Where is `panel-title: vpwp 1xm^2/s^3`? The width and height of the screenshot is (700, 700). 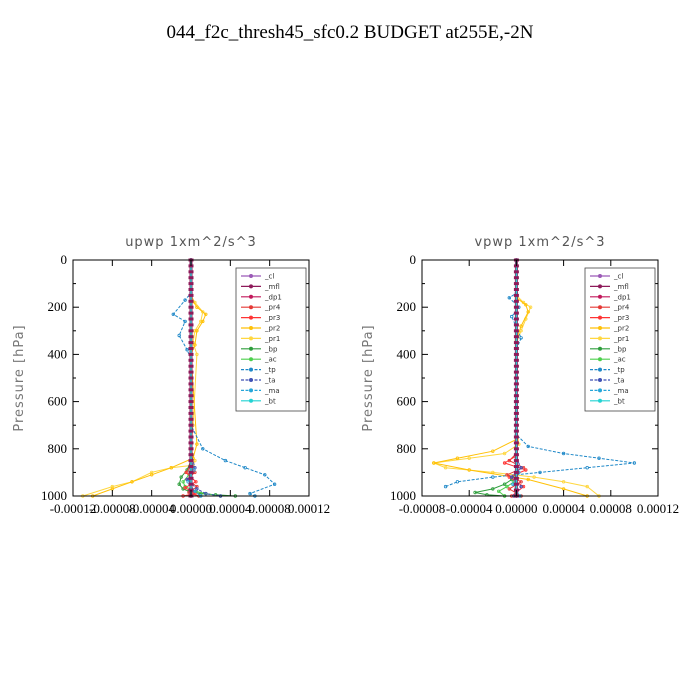 panel-title: vpwp 1xm^2/s^3 is located at coordinates (539, 242).